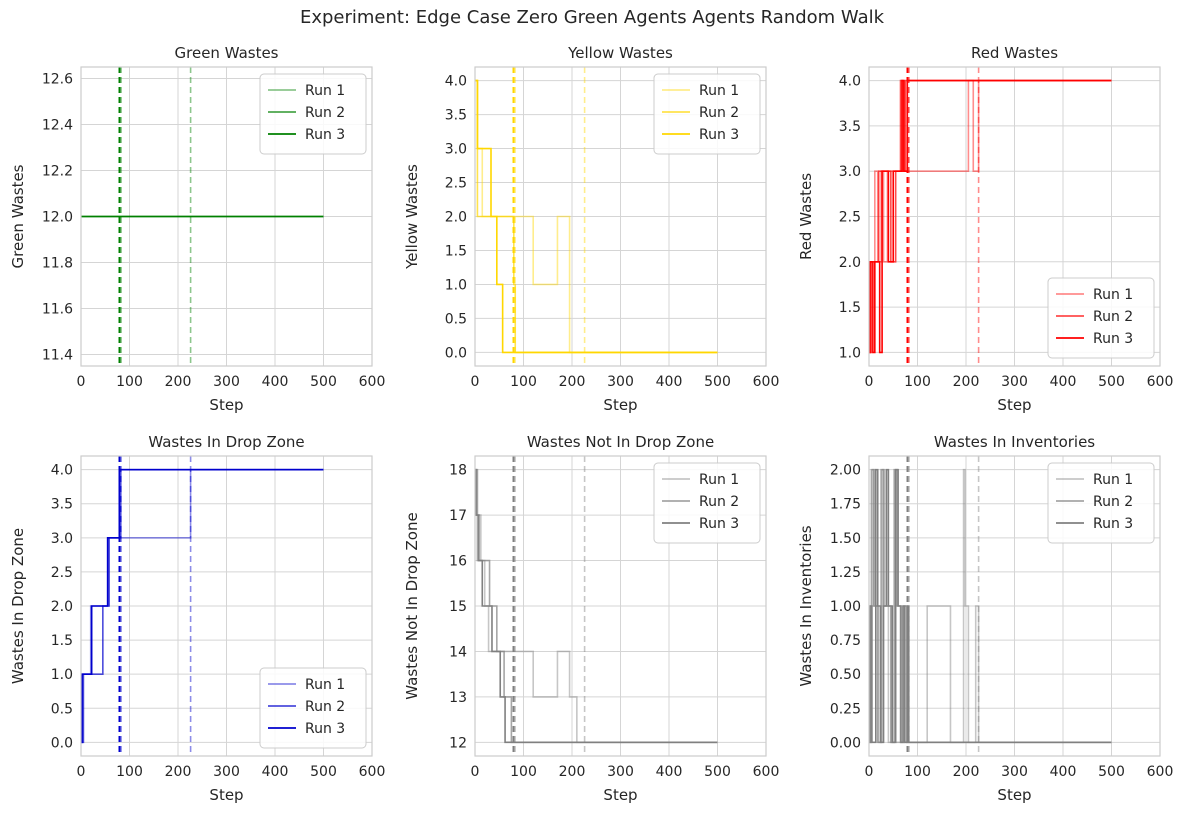 This screenshot has height=818, width=1184. I want to click on y-tick-label: 0.00, so click(845, 743).